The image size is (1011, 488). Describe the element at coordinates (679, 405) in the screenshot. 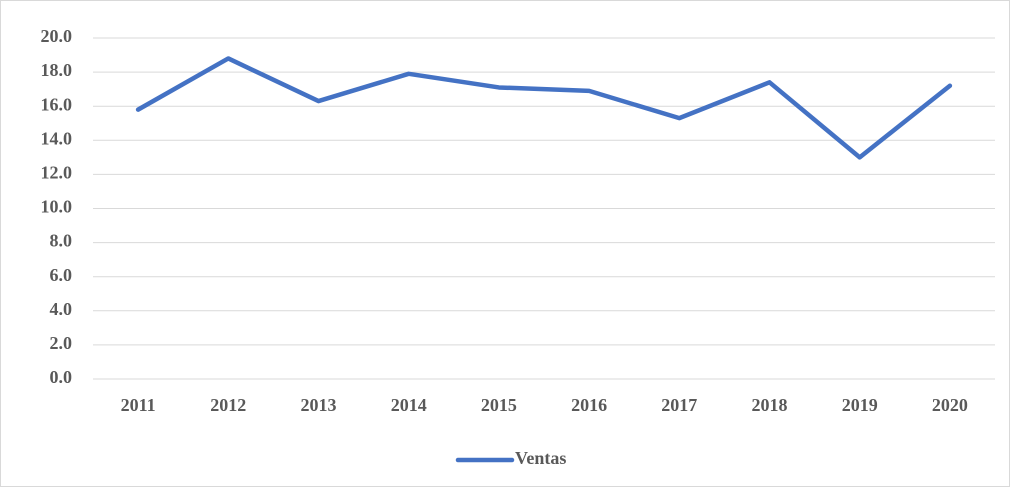

I see `x-tick-label: 2017` at that location.